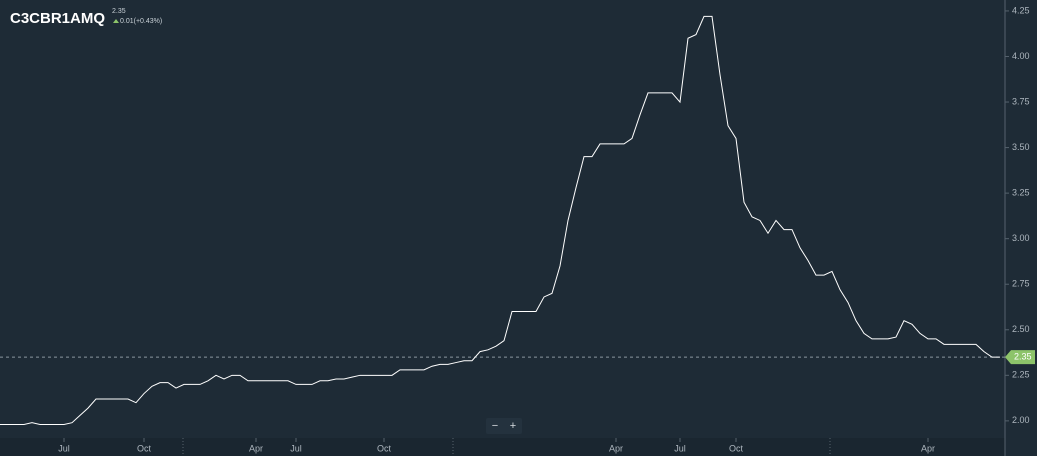 This screenshot has width=1037, height=456. What do you see at coordinates (1021, 10) in the screenshot?
I see `y-tick-label: 4.25` at bounding box center [1021, 10].